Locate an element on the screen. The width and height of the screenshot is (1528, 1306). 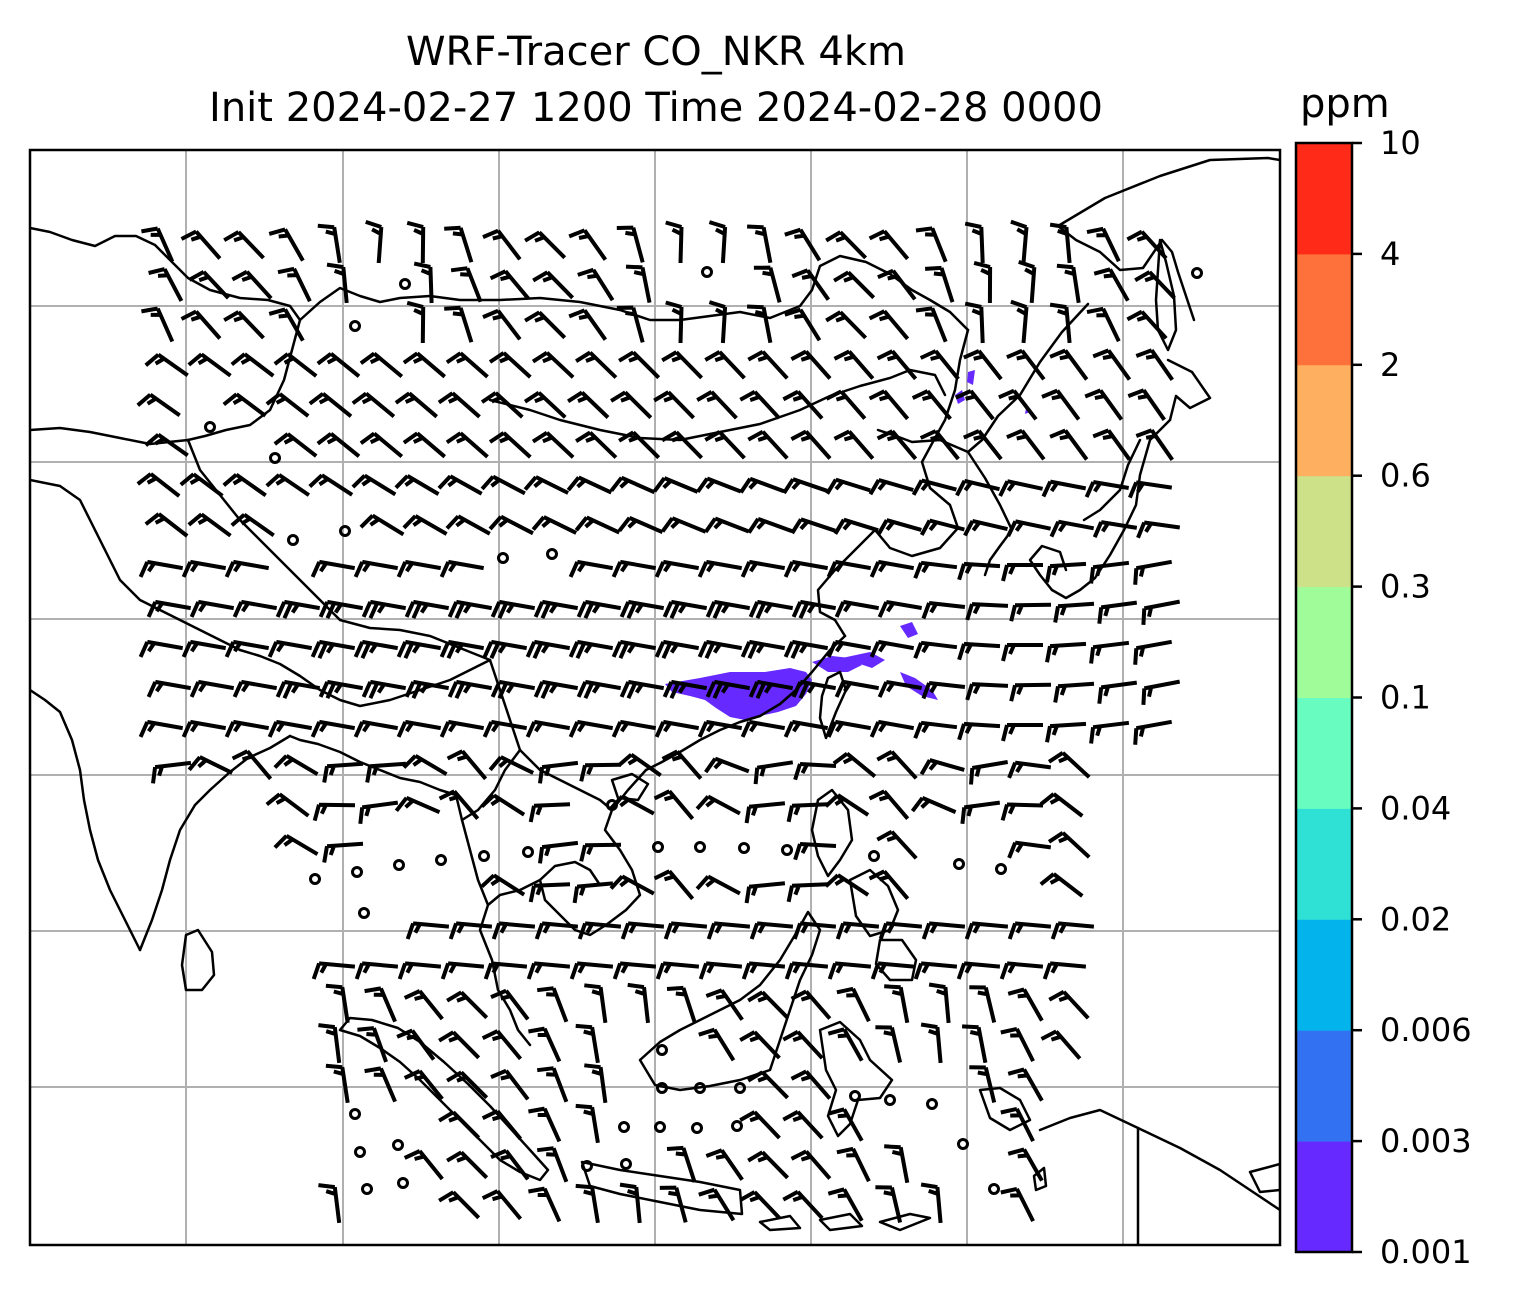
colorbar-tick-label: 0.04 is located at coordinates (1415, 808).